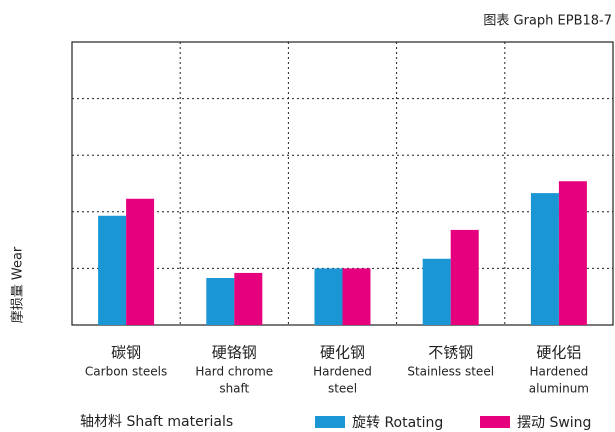  What do you see at coordinates (126, 353) in the screenshot?
I see `x-tick-label: 碳钢` at bounding box center [126, 353].